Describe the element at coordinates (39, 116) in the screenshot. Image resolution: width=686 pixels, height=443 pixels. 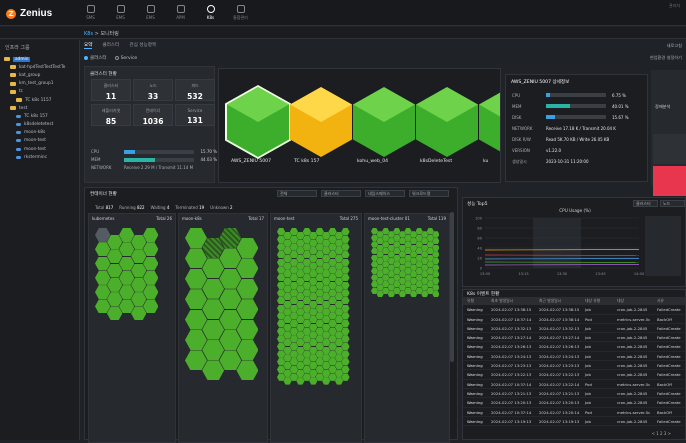
I see `tree-item: TC k8s 157` at that location.